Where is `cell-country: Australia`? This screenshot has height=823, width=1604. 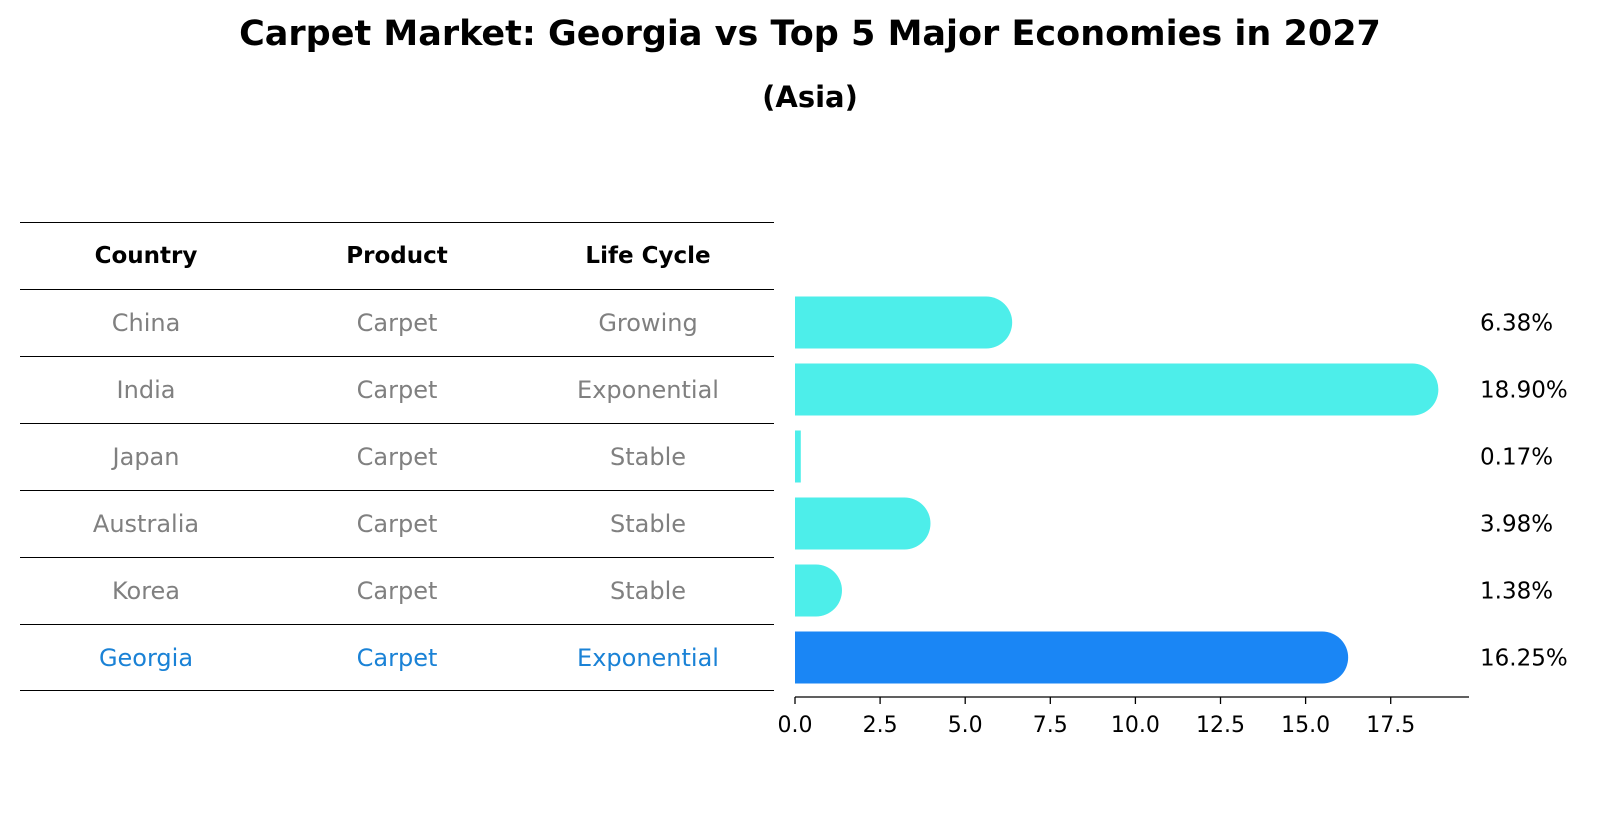 cell-country: Australia is located at coordinates (146, 524).